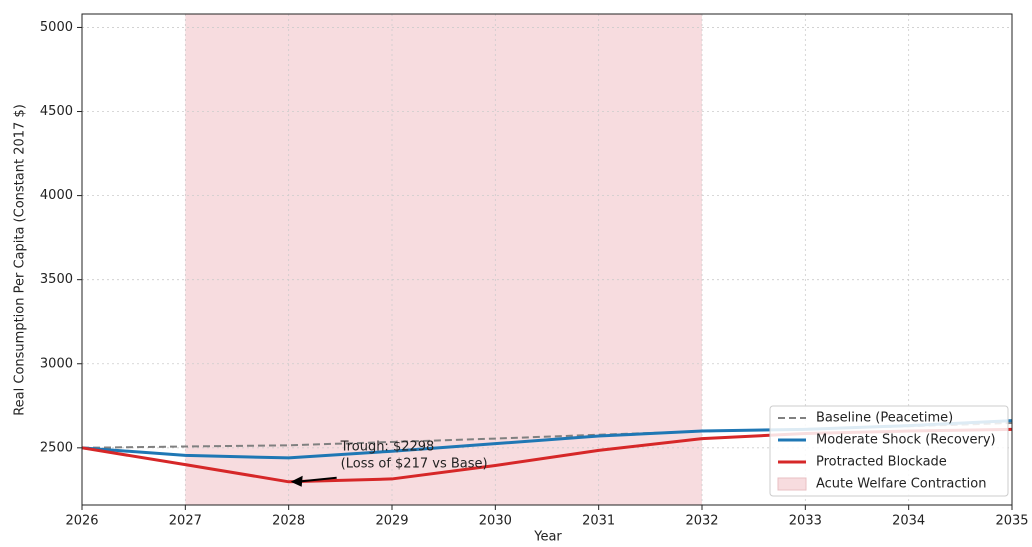 Image resolution: width=1032 pixels, height=547 pixels. I want to click on x-tick-label: 2028, so click(288, 521).